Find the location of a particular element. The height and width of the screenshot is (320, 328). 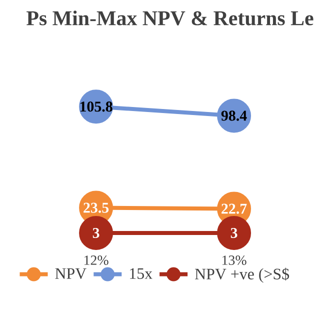

x-tick-label: 13% is located at coordinates (234, 260).